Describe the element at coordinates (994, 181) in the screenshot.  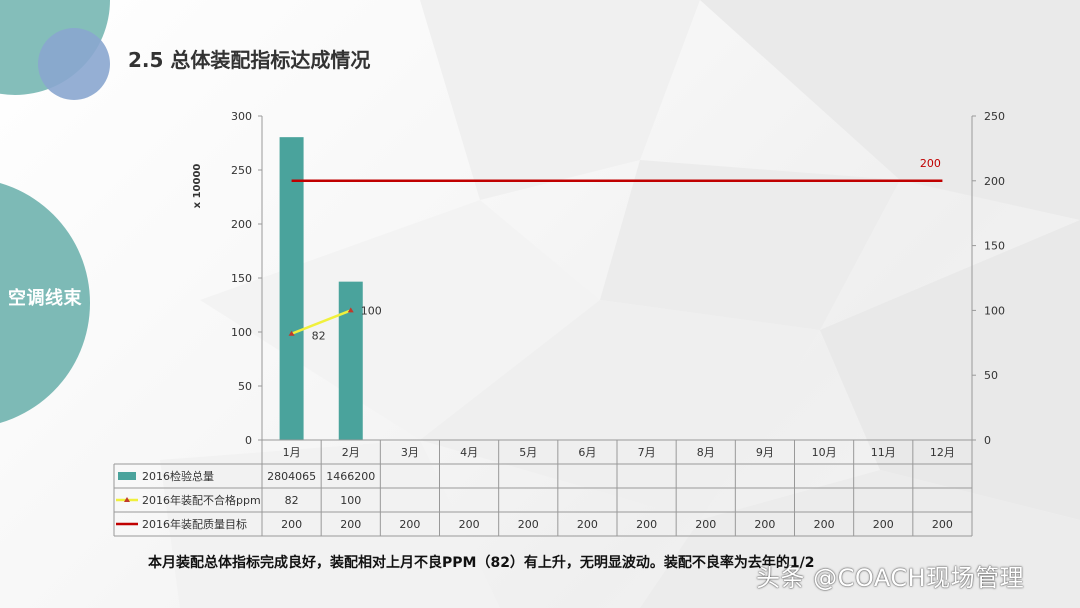
I see `right-tick-label: 200` at that location.